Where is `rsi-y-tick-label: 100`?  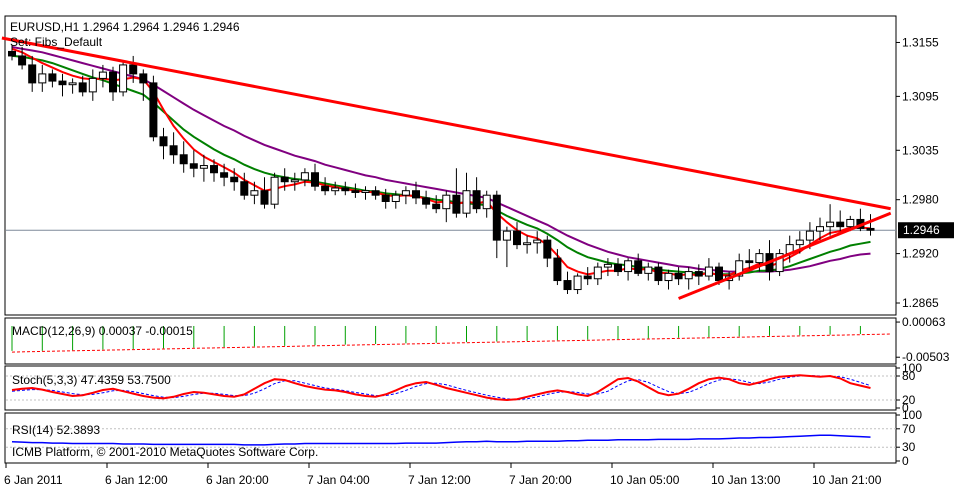
rsi-y-tick-label: 100 is located at coordinates (912, 415).